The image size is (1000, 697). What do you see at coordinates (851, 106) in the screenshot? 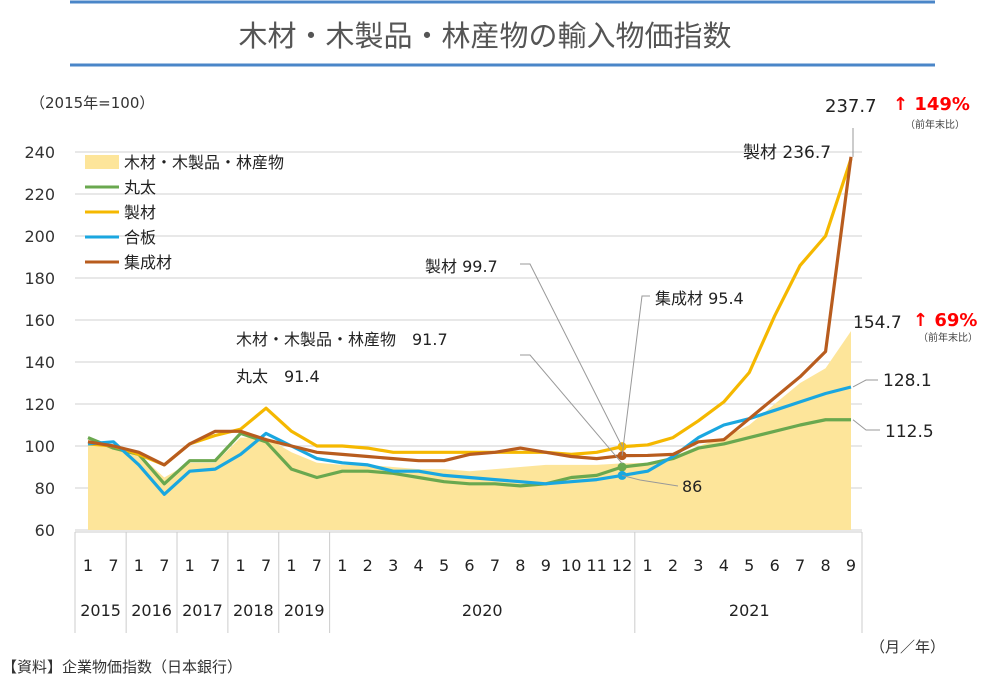
I see `annotation-shuseizai_last: 237.7` at bounding box center [851, 106].